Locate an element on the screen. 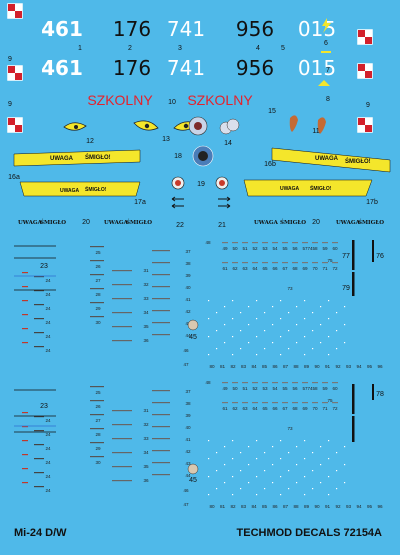  decal-number: 37 is located at coordinates (188, 251).